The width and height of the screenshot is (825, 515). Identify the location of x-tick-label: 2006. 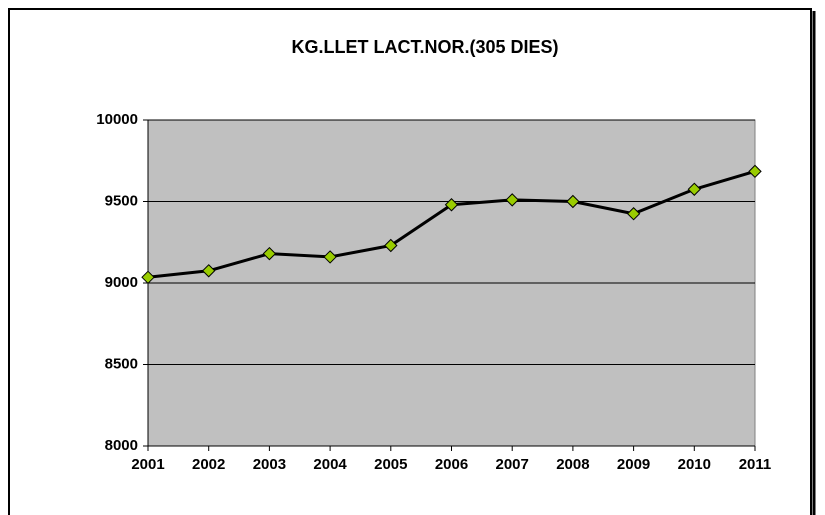
(451, 464).